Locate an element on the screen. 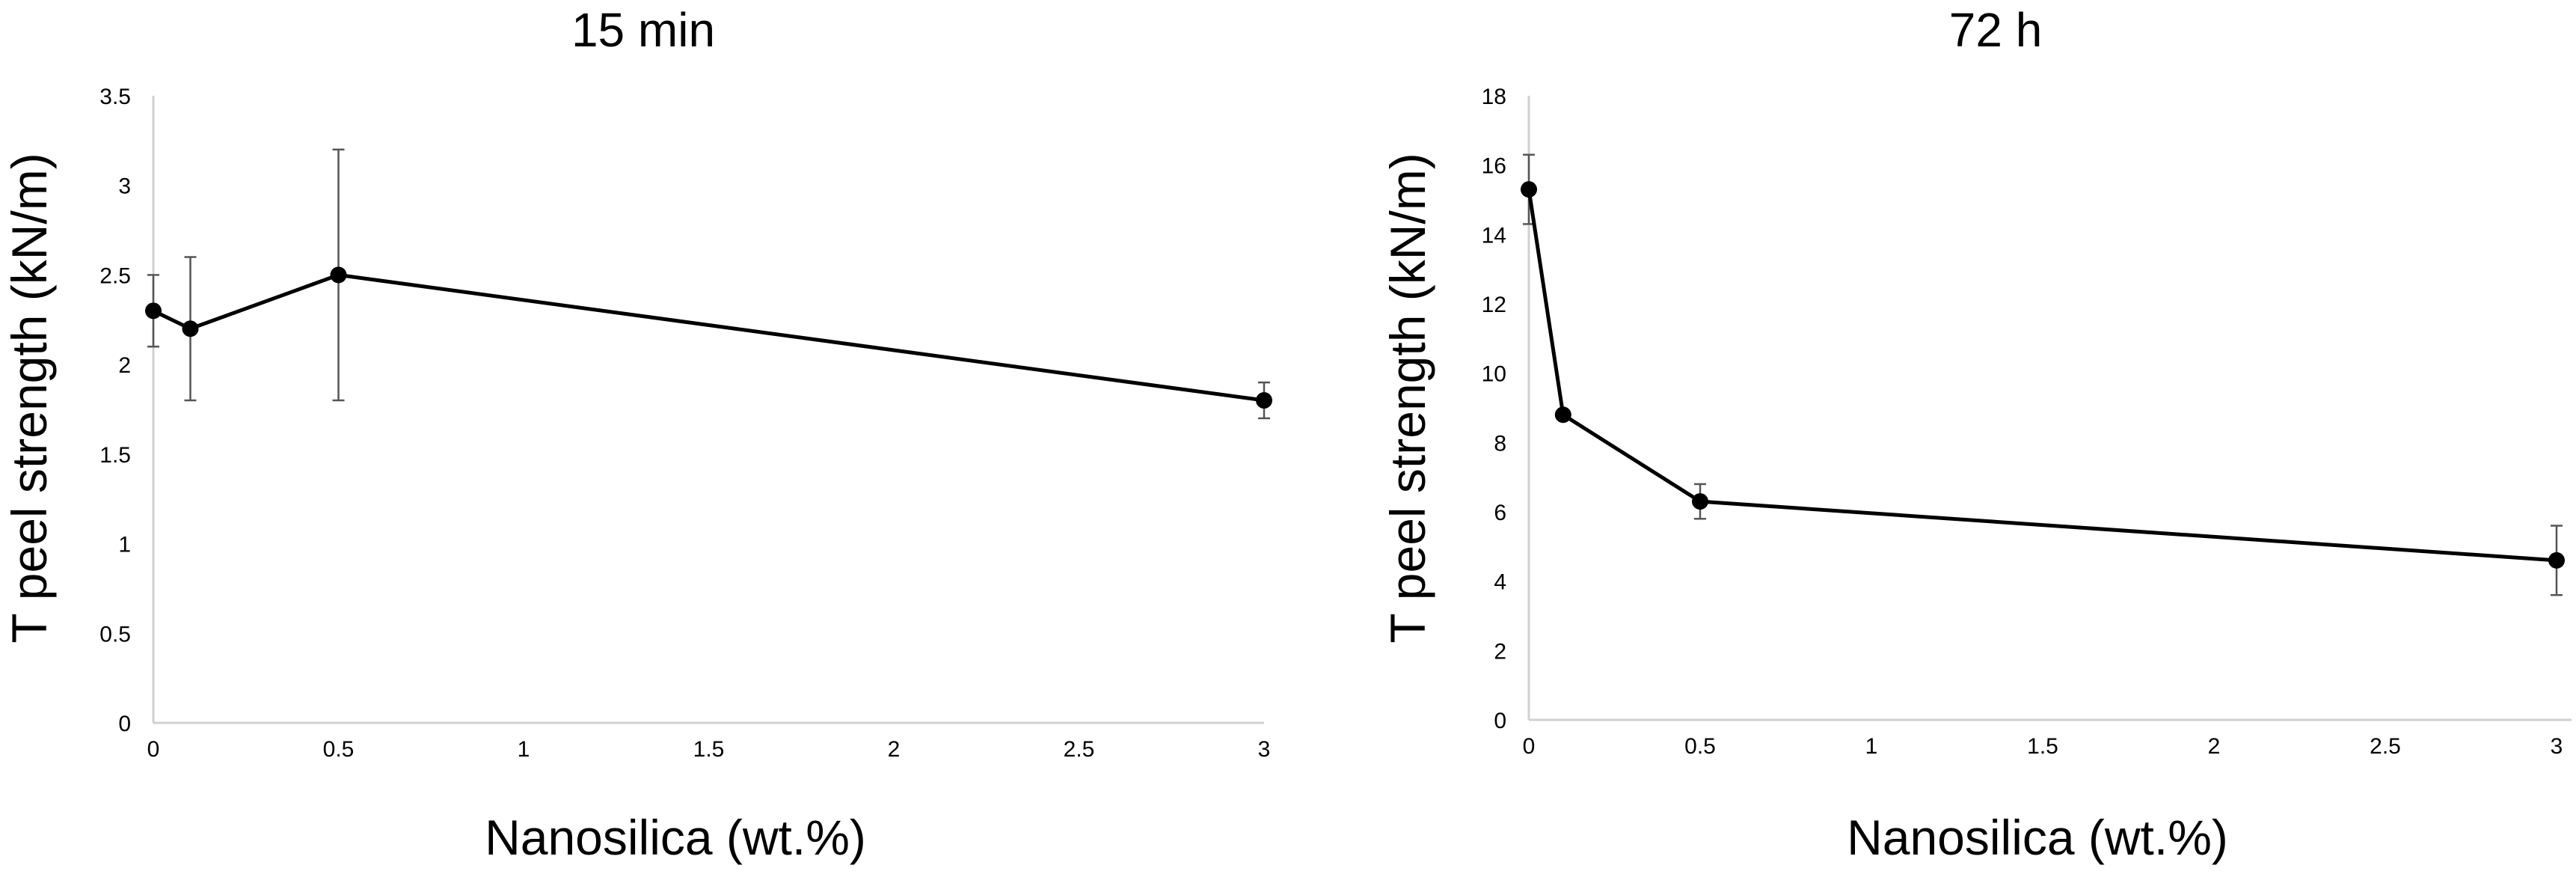  y-tick-label: 3 is located at coordinates (124, 186).